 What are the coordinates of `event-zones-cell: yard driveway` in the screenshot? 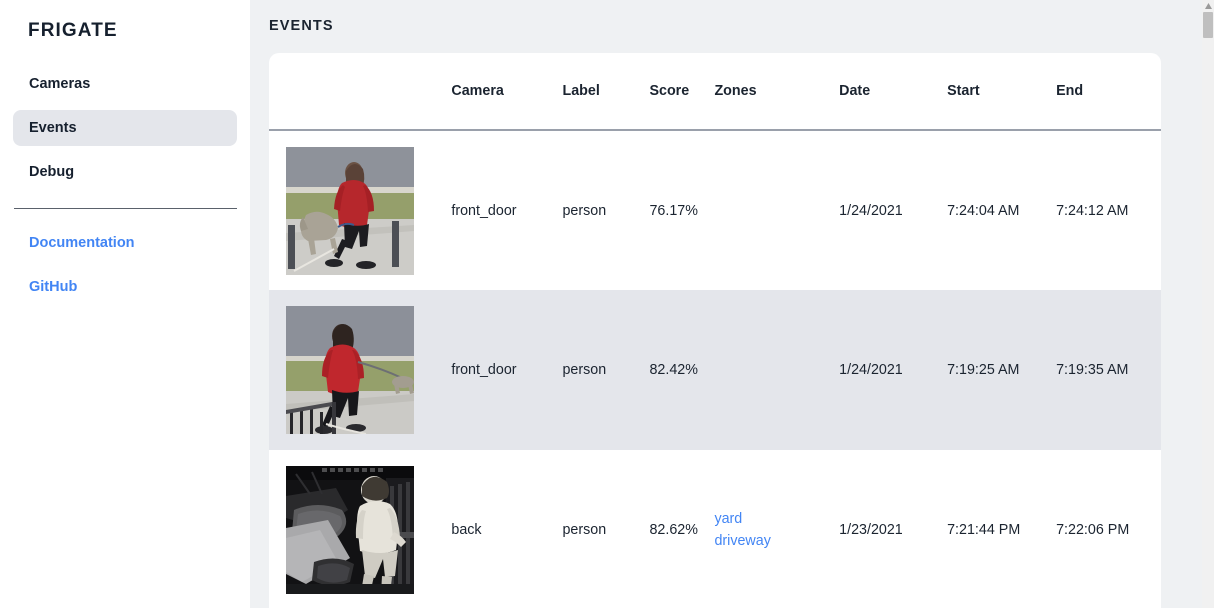 It's located at (776, 529).